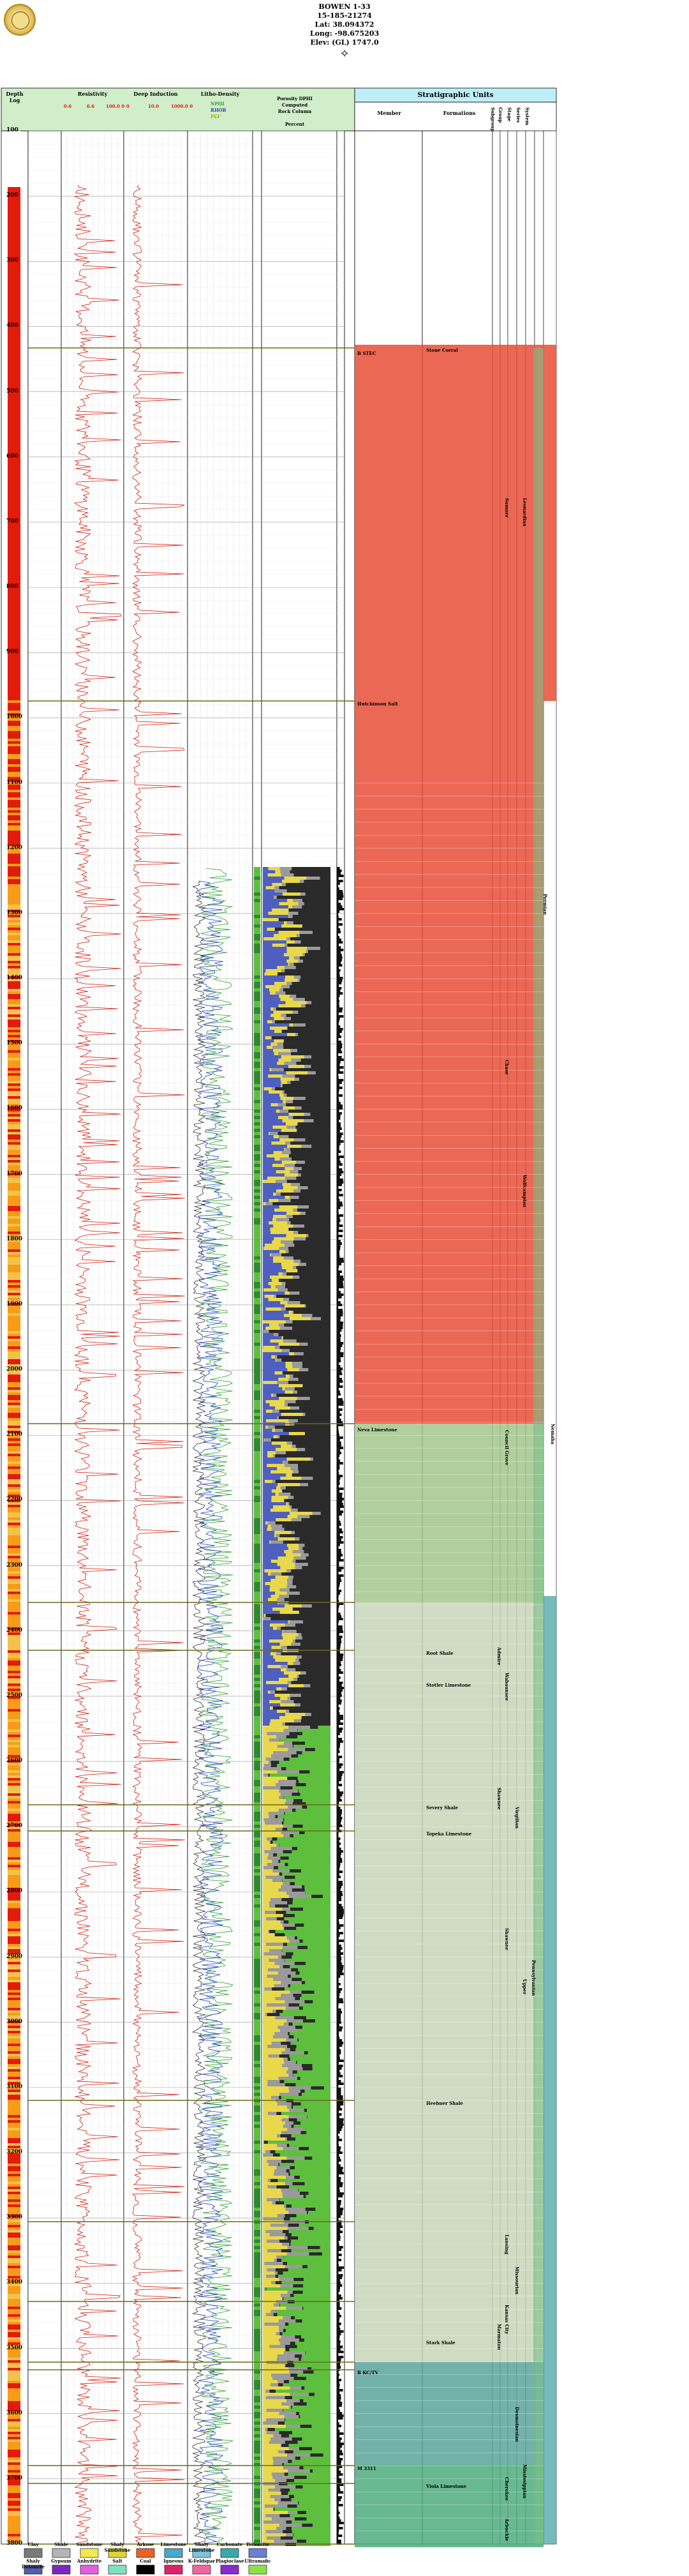 The height and width of the screenshot is (2576, 689). Describe the element at coordinates (499, 1656) in the screenshot. I see `label-admire: Admire` at that location.